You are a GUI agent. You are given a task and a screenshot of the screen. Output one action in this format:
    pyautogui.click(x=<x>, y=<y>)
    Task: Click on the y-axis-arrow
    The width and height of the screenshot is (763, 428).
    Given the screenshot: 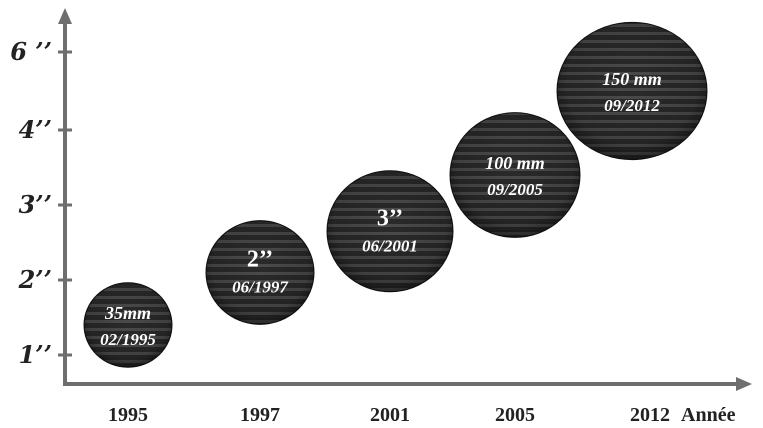 What is the action you would take?
    pyautogui.click(x=65, y=16)
    